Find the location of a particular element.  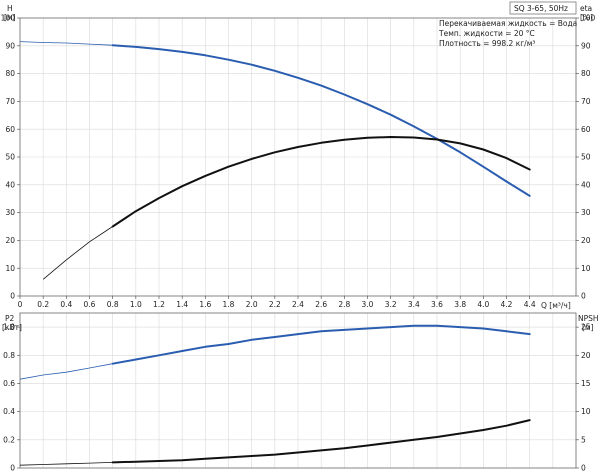

top-y-right-tick-label: 70 is located at coordinates (586, 101).